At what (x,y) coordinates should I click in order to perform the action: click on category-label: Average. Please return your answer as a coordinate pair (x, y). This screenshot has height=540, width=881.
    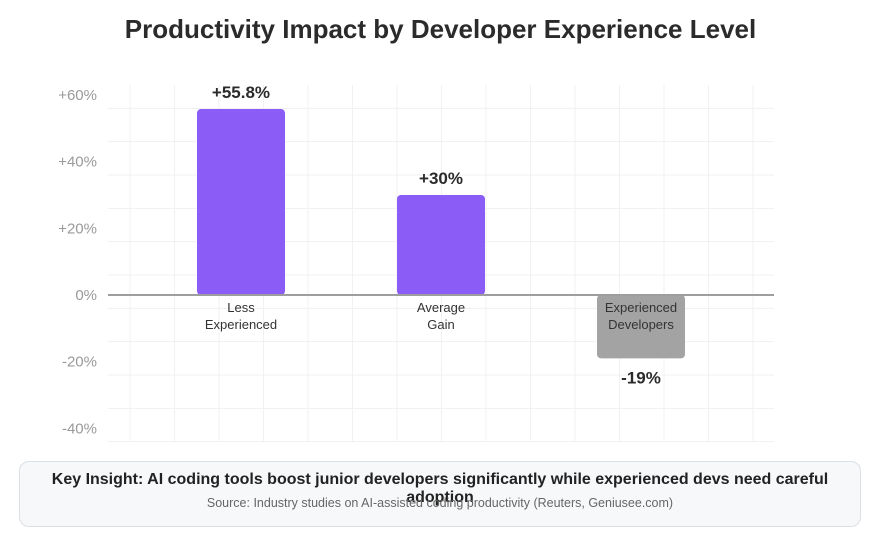
    Looking at the image, I should click on (441, 307).